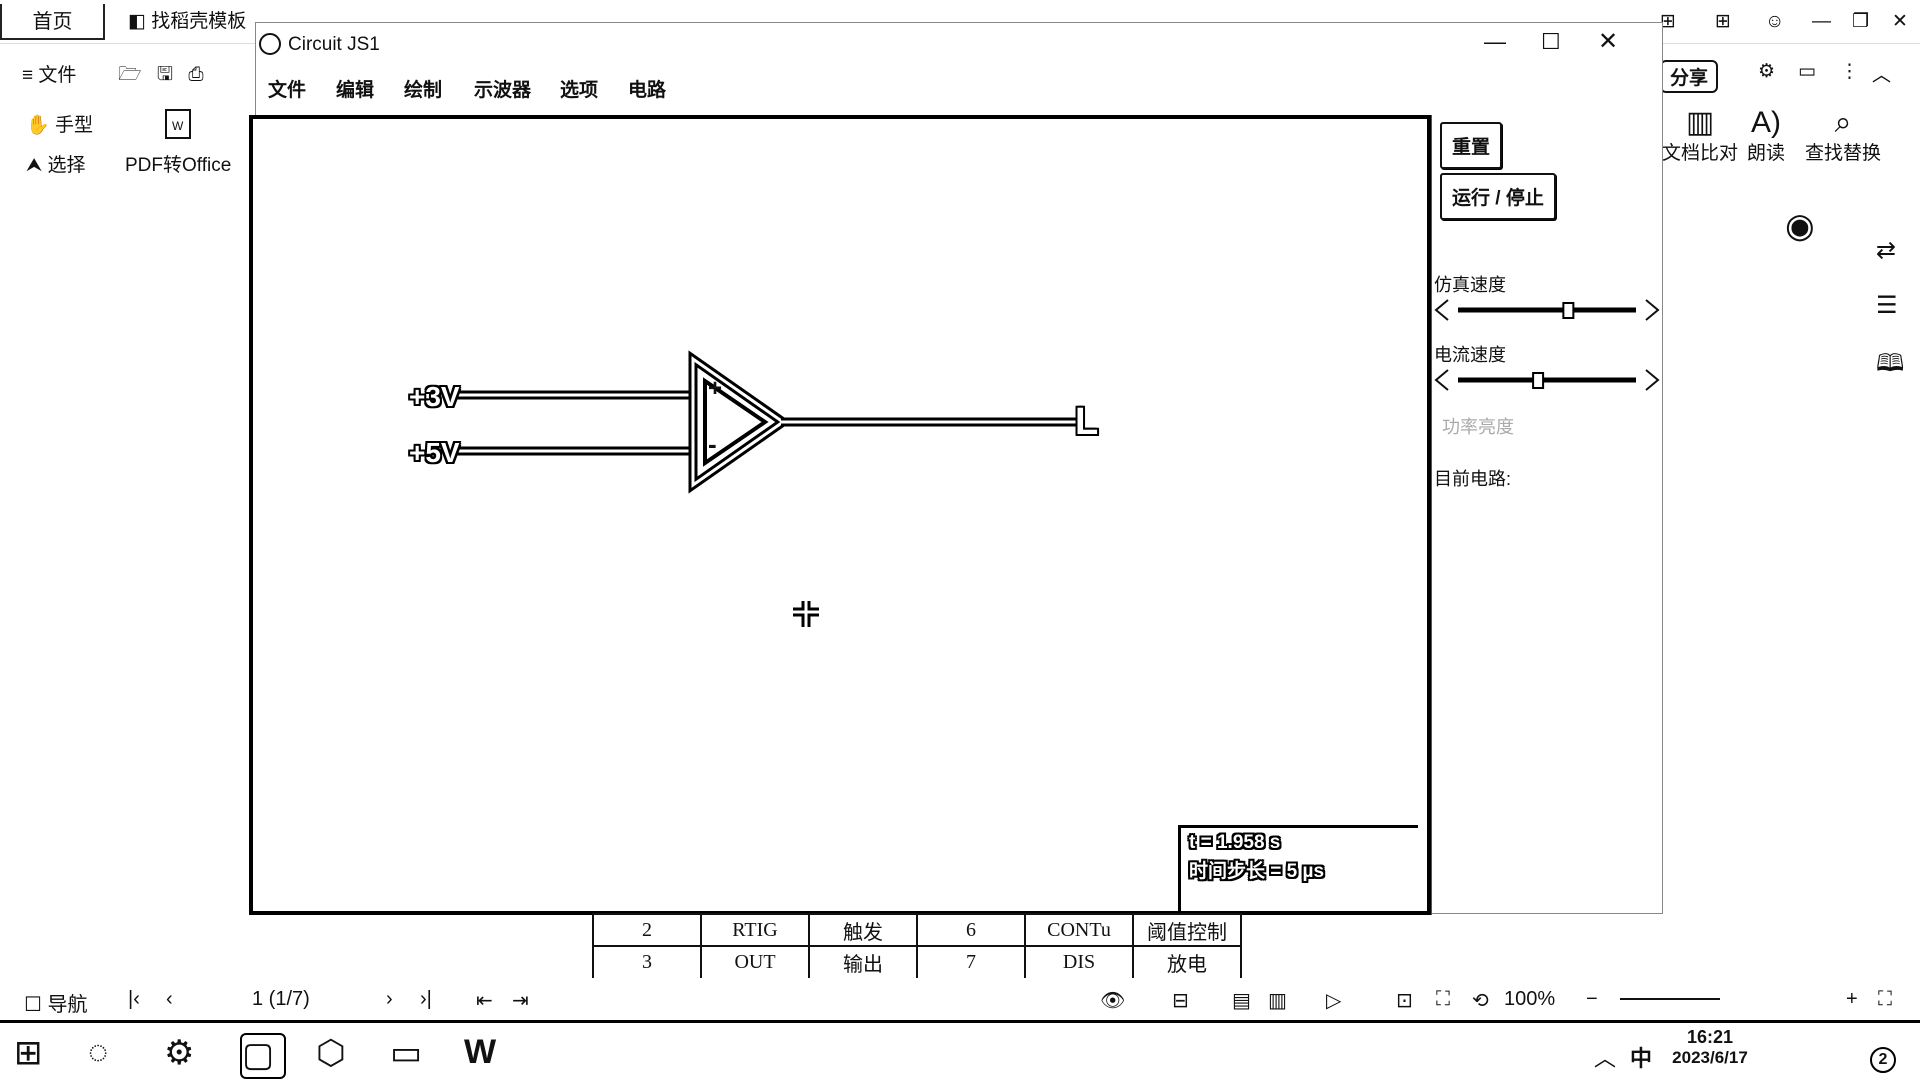 The image size is (1920, 1080). What do you see at coordinates (1885, 999) in the screenshot?
I see `fullscreen-icon: ⛶` at bounding box center [1885, 999].